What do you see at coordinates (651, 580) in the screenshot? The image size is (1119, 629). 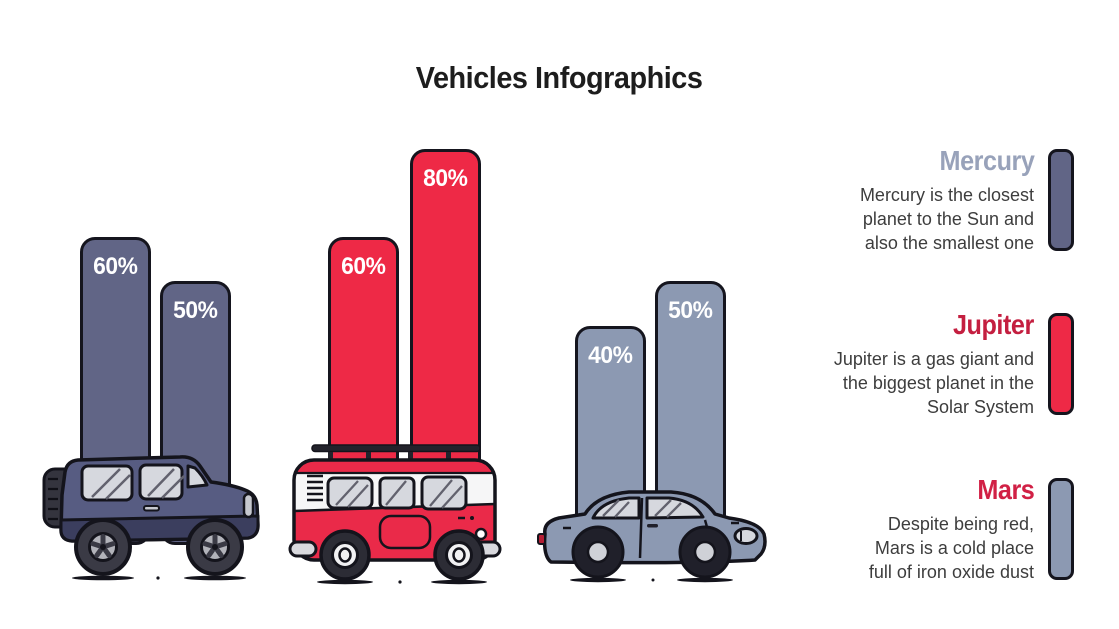 I see `car-shadow` at bounding box center [651, 580].